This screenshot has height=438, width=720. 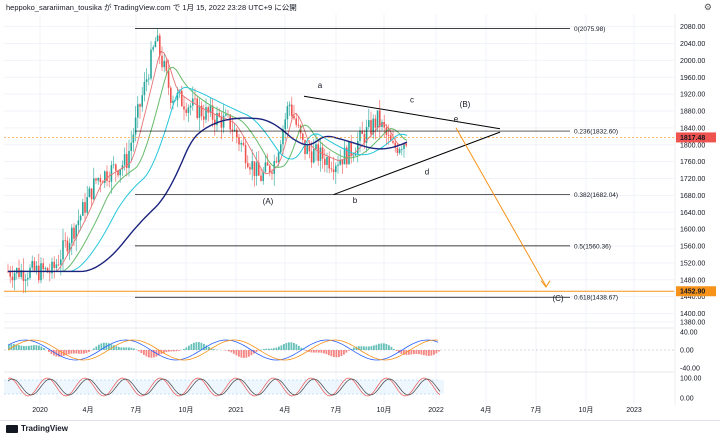 What do you see at coordinates (268, 201) in the screenshot?
I see `wave-label: (A)` at bounding box center [268, 201].